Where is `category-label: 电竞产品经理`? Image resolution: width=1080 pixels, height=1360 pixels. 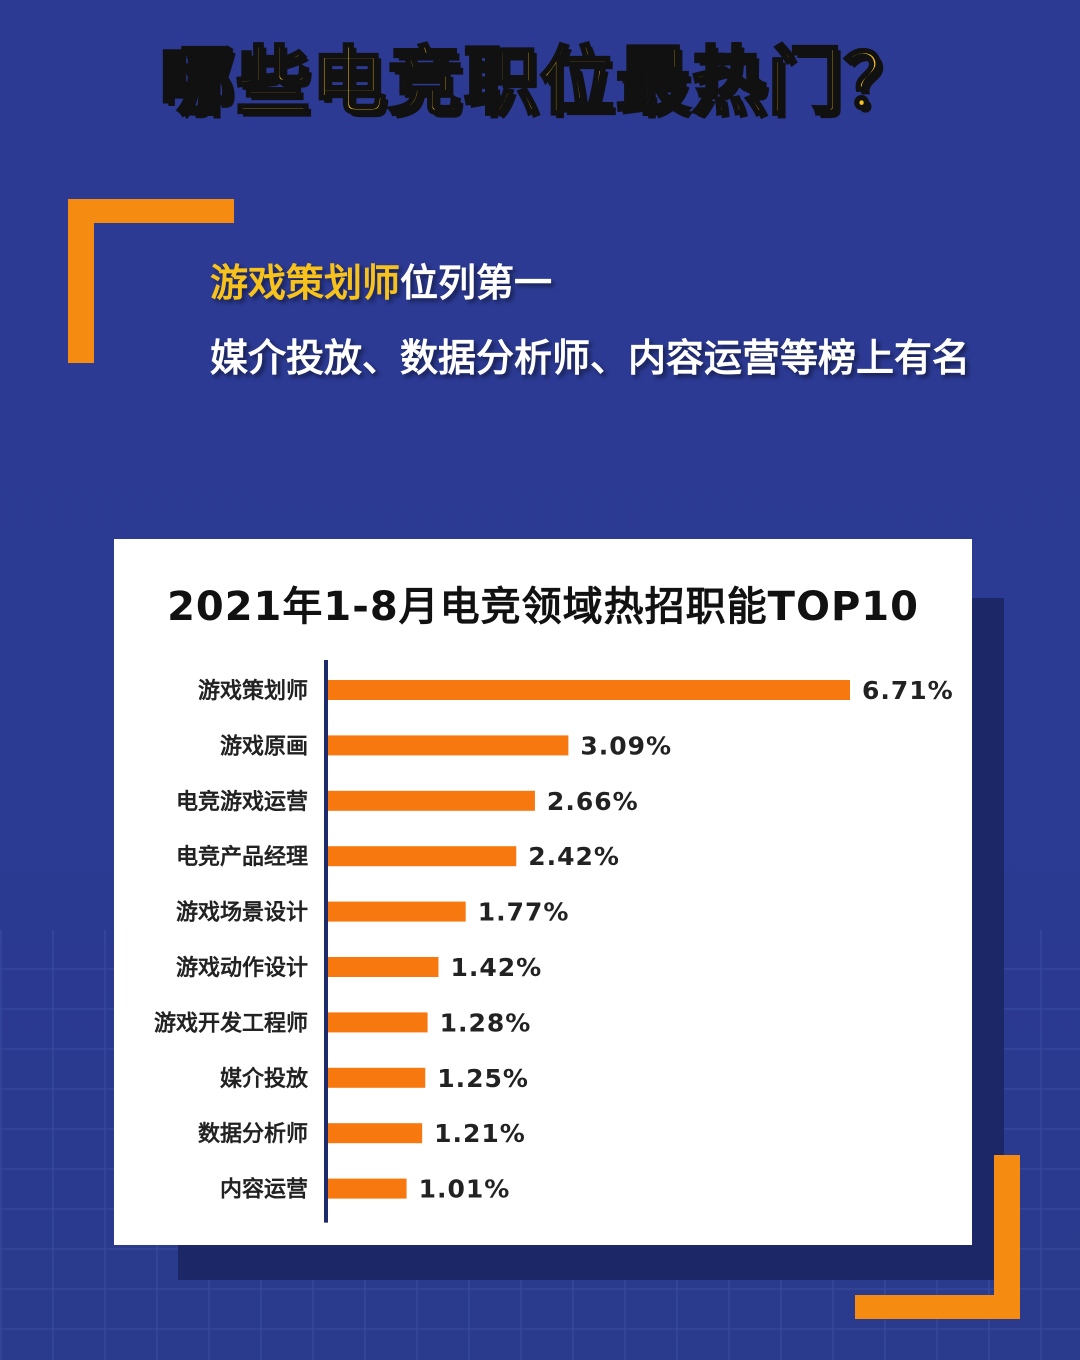
category-label: 电竞产品经理 is located at coordinates (242, 857).